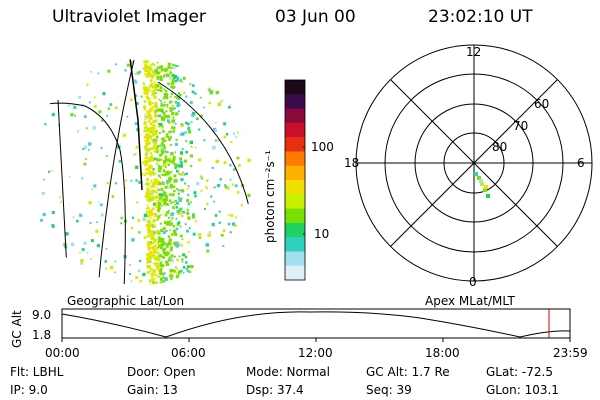  Describe the element at coordinates (485, 190) in the screenshot. I see `polar-emission-pixel` at that location.